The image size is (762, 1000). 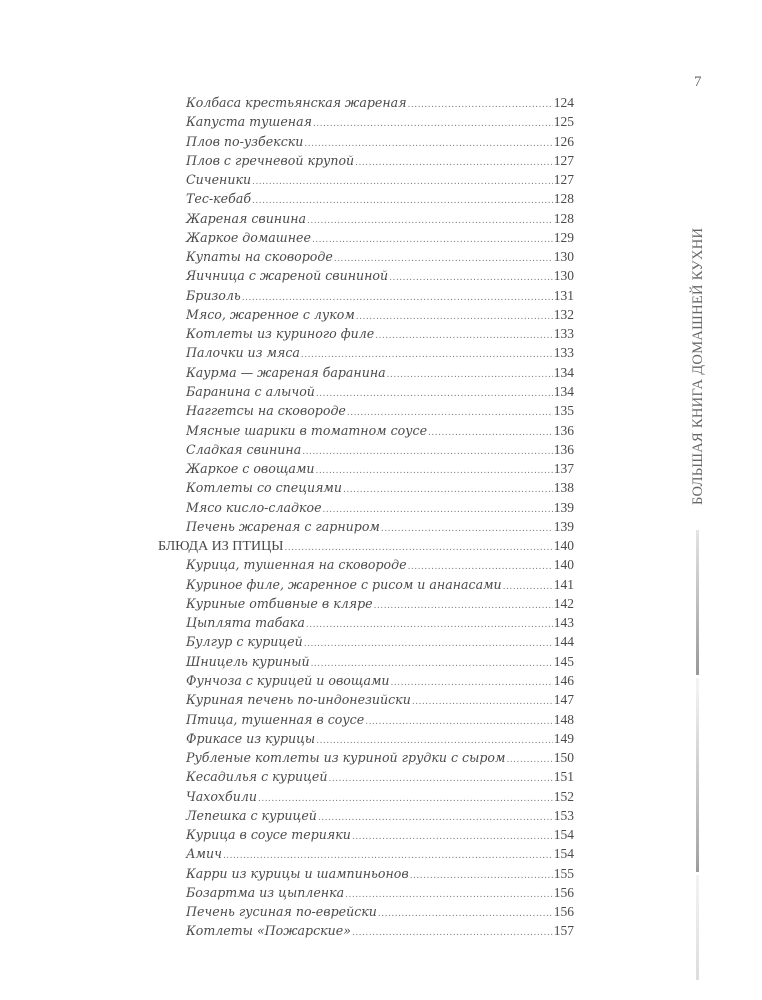 What do you see at coordinates (563, 257) in the screenshot?
I see `toc-page-number: 130` at bounding box center [563, 257].